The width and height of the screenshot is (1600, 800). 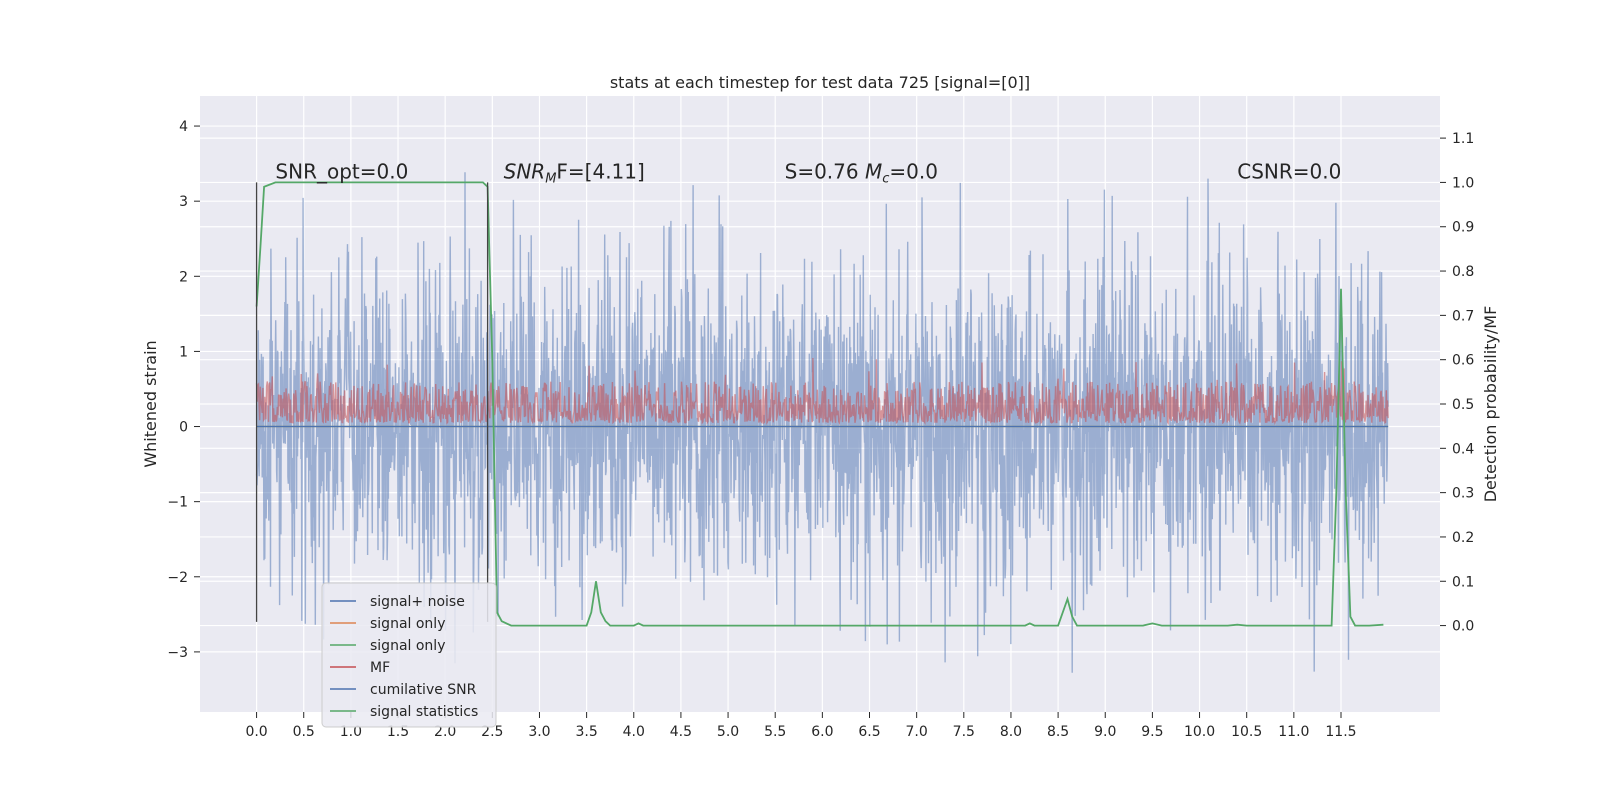 What do you see at coordinates (1490, 404) in the screenshot?
I see `y-axis-right-label: Detection probability/MF` at bounding box center [1490, 404].